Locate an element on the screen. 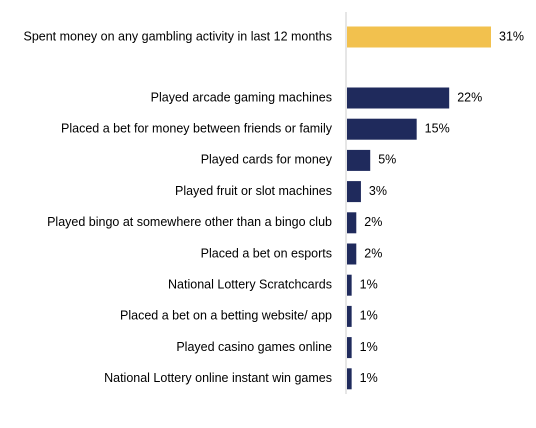  bar-highlight is located at coordinates (419, 37).